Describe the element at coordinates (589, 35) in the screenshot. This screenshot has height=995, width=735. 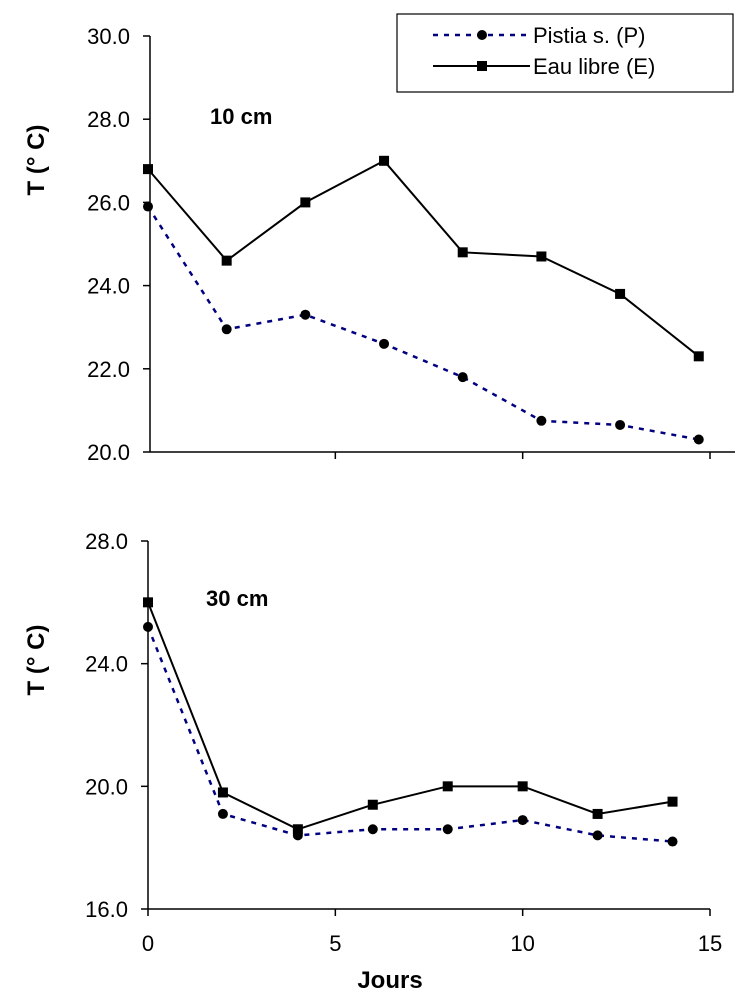
I see `legend-label-pistia: Pistia s. (P)` at that location.